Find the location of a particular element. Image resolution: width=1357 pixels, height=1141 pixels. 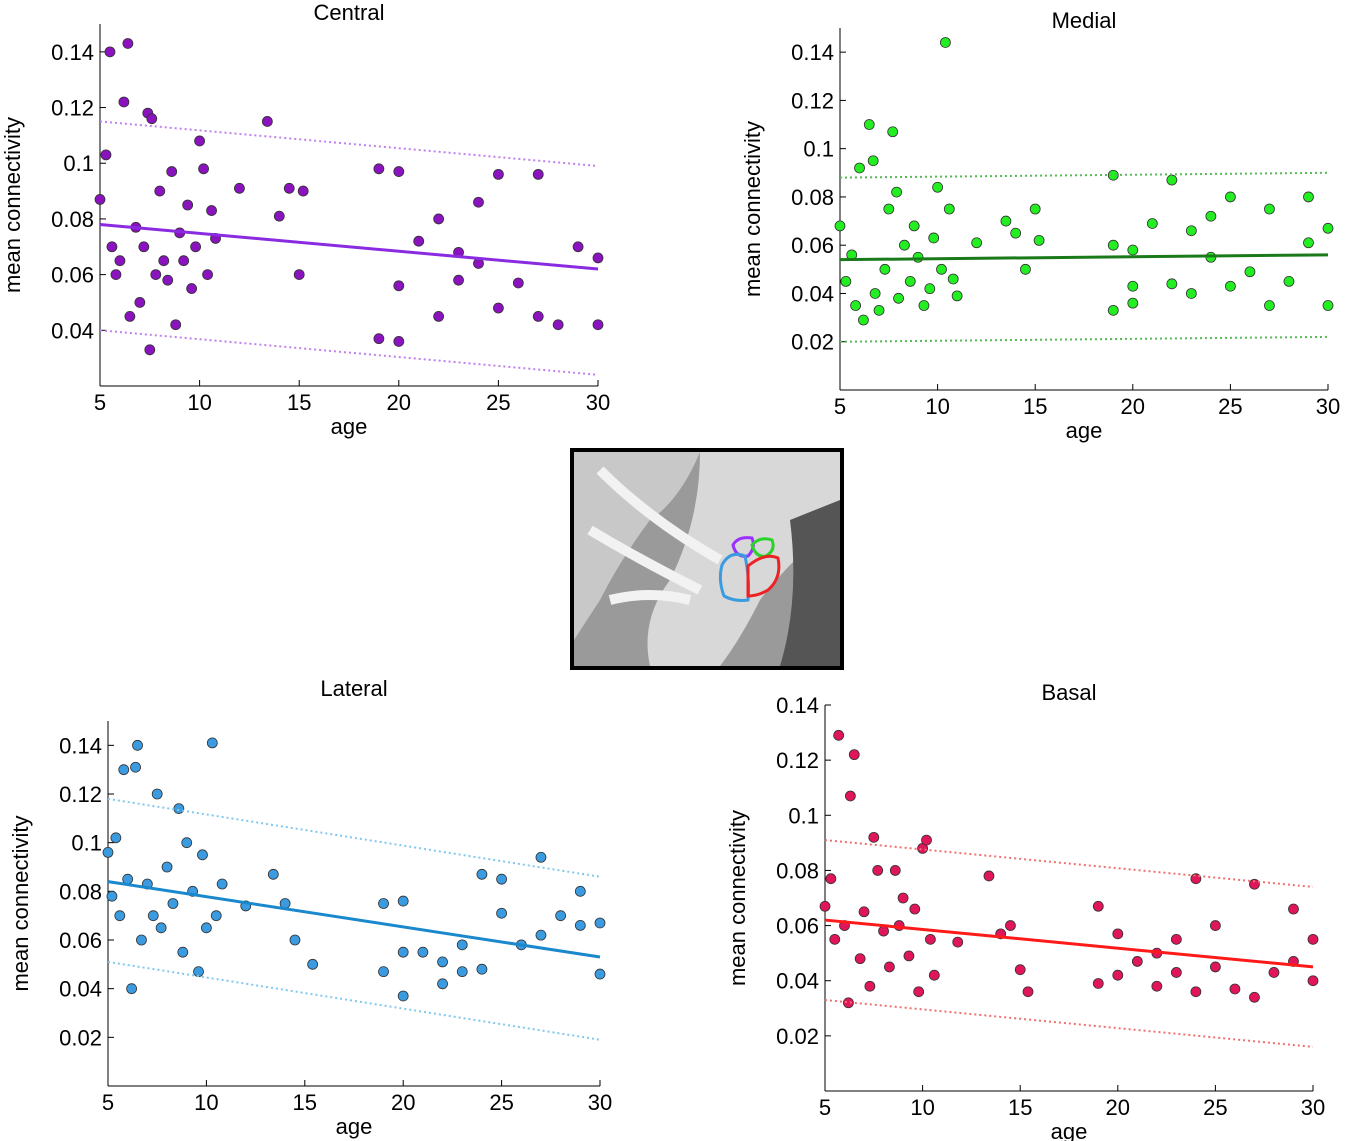

brain-image is located at coordinates (707, 559).